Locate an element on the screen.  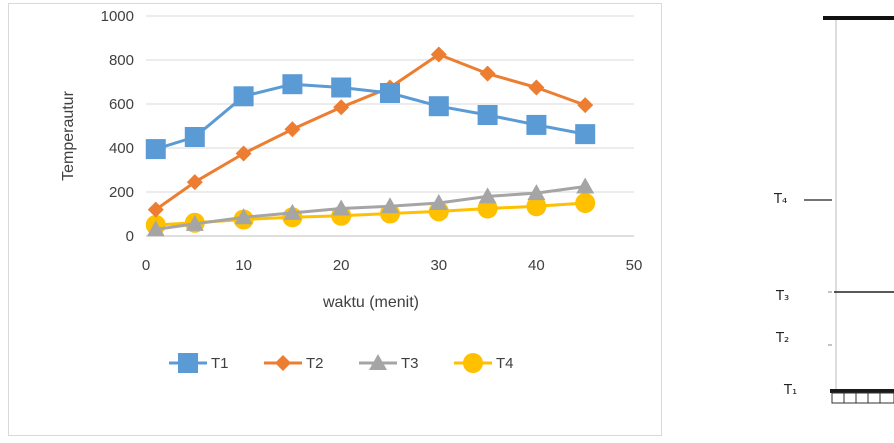
legend-label-t4: T4 is located at coordinates (505, 363).